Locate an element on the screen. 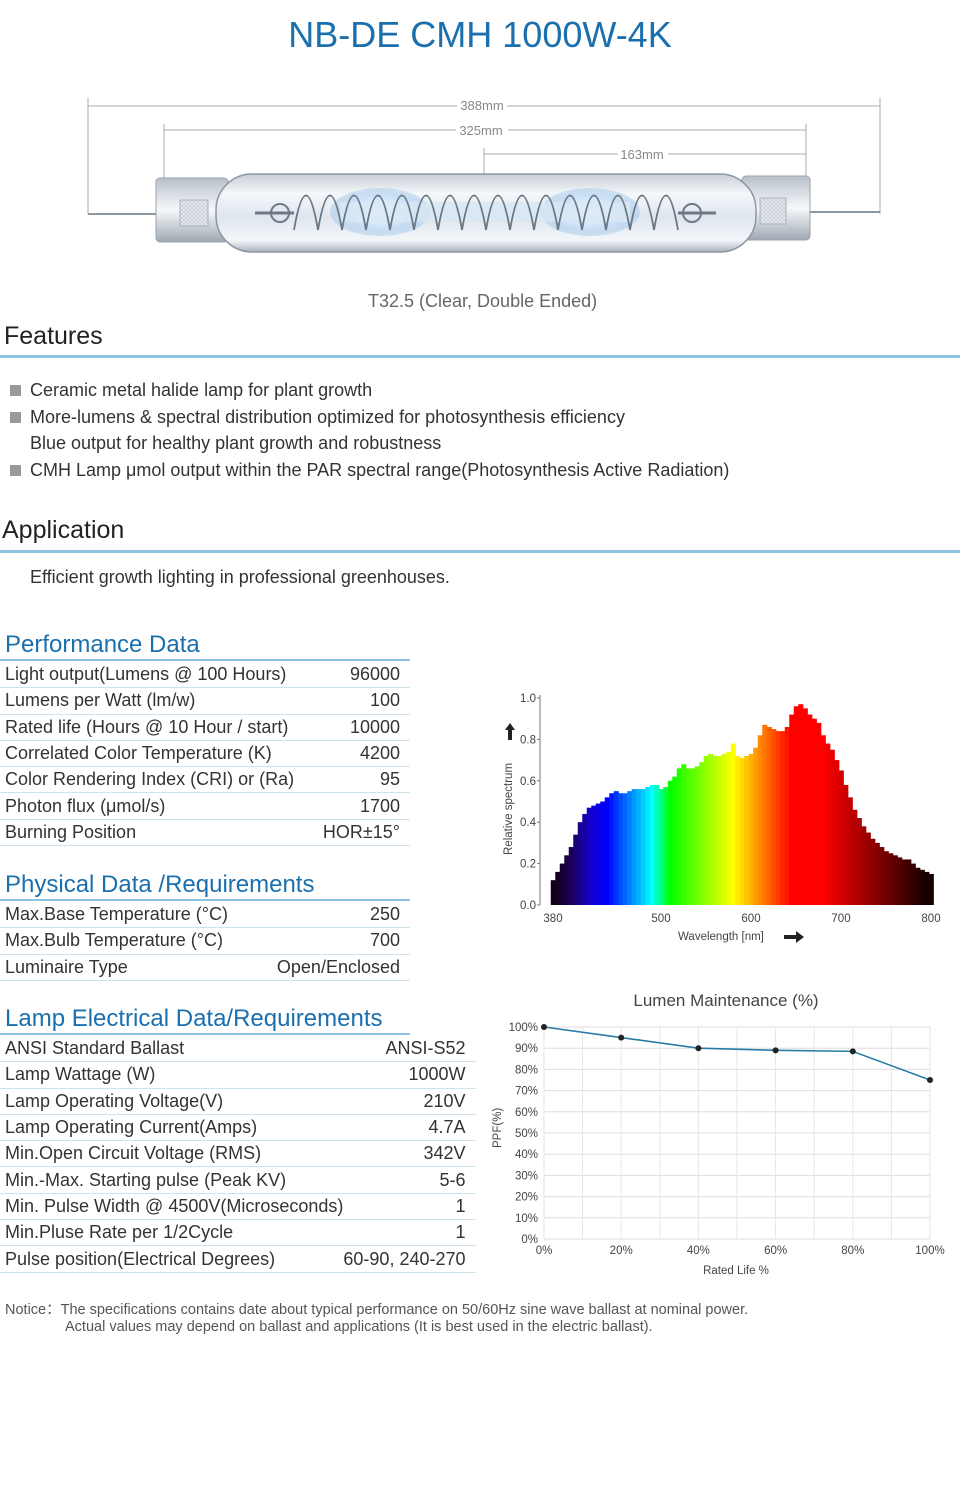 The height and width of the screenshot is (1500, 960). spec-value: 10000 is located at coordinates (363, 727).